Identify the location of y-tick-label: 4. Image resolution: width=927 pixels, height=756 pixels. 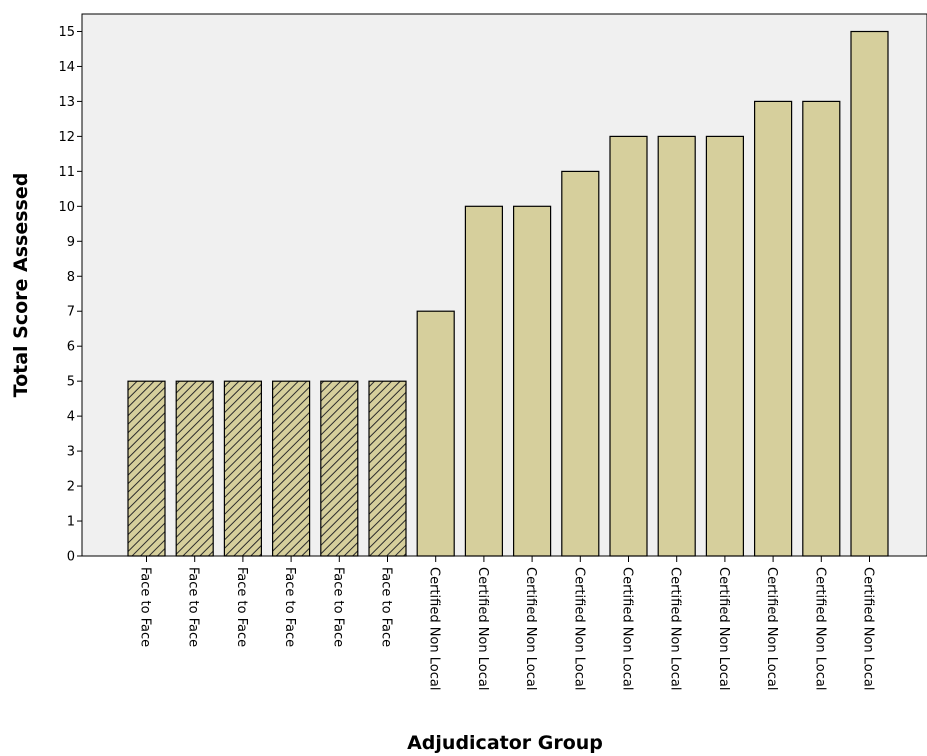
(71, 417).